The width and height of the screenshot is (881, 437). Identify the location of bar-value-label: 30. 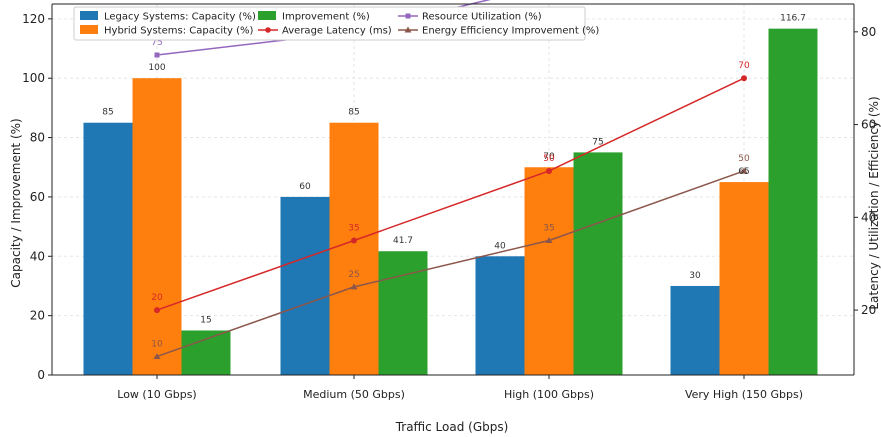
(695, 276).